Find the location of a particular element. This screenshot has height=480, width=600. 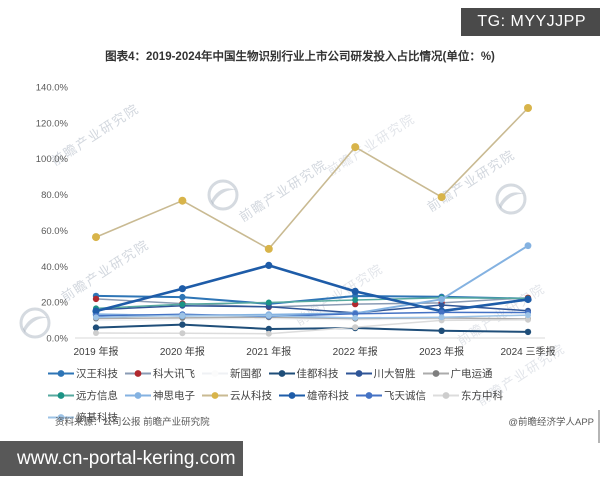

legend-label: 新国都 is located at coordinates (246, 374).